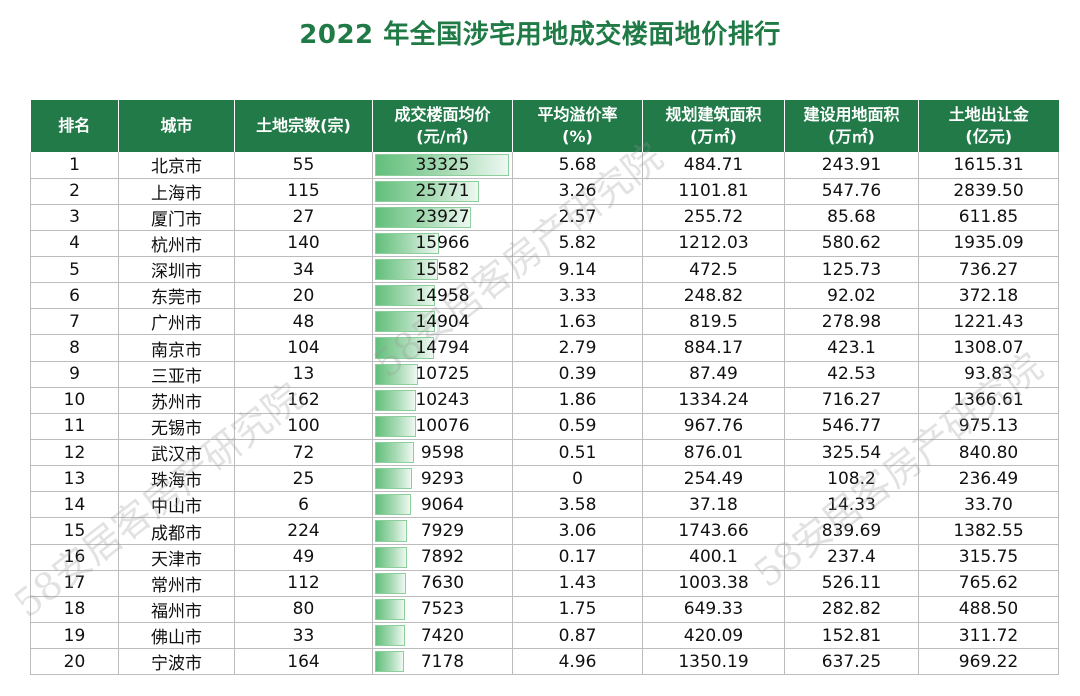 This screenshot has height=696, width=1080. What do you see at coordinates (988, 191) in the screenshot?
I see `revenue-cell: 2839.50` at bounding box center [988, 191].